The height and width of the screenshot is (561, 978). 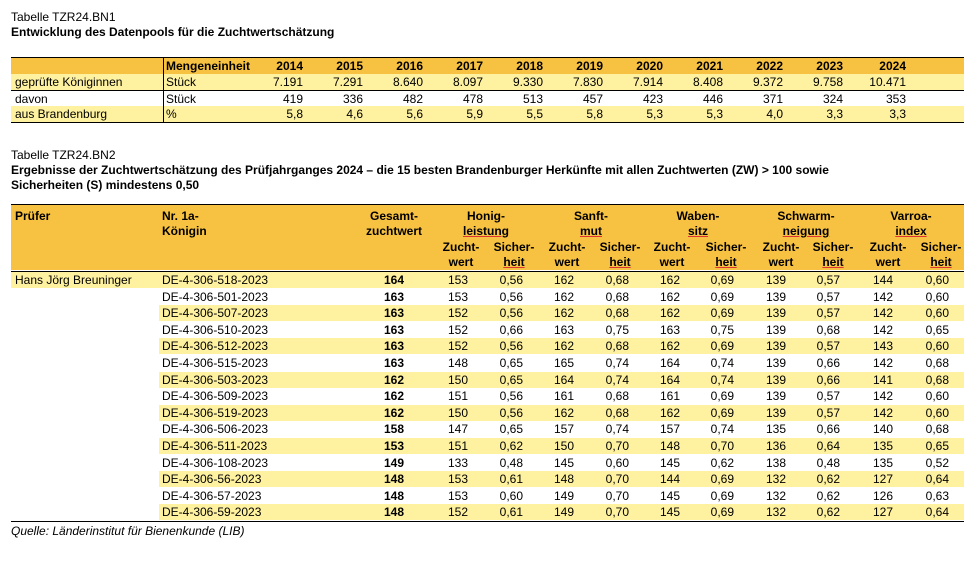 What do you see at coordinates (589, 66) in the screenshot?
I see `year-header: 2019` at bounding box center [589, 66].